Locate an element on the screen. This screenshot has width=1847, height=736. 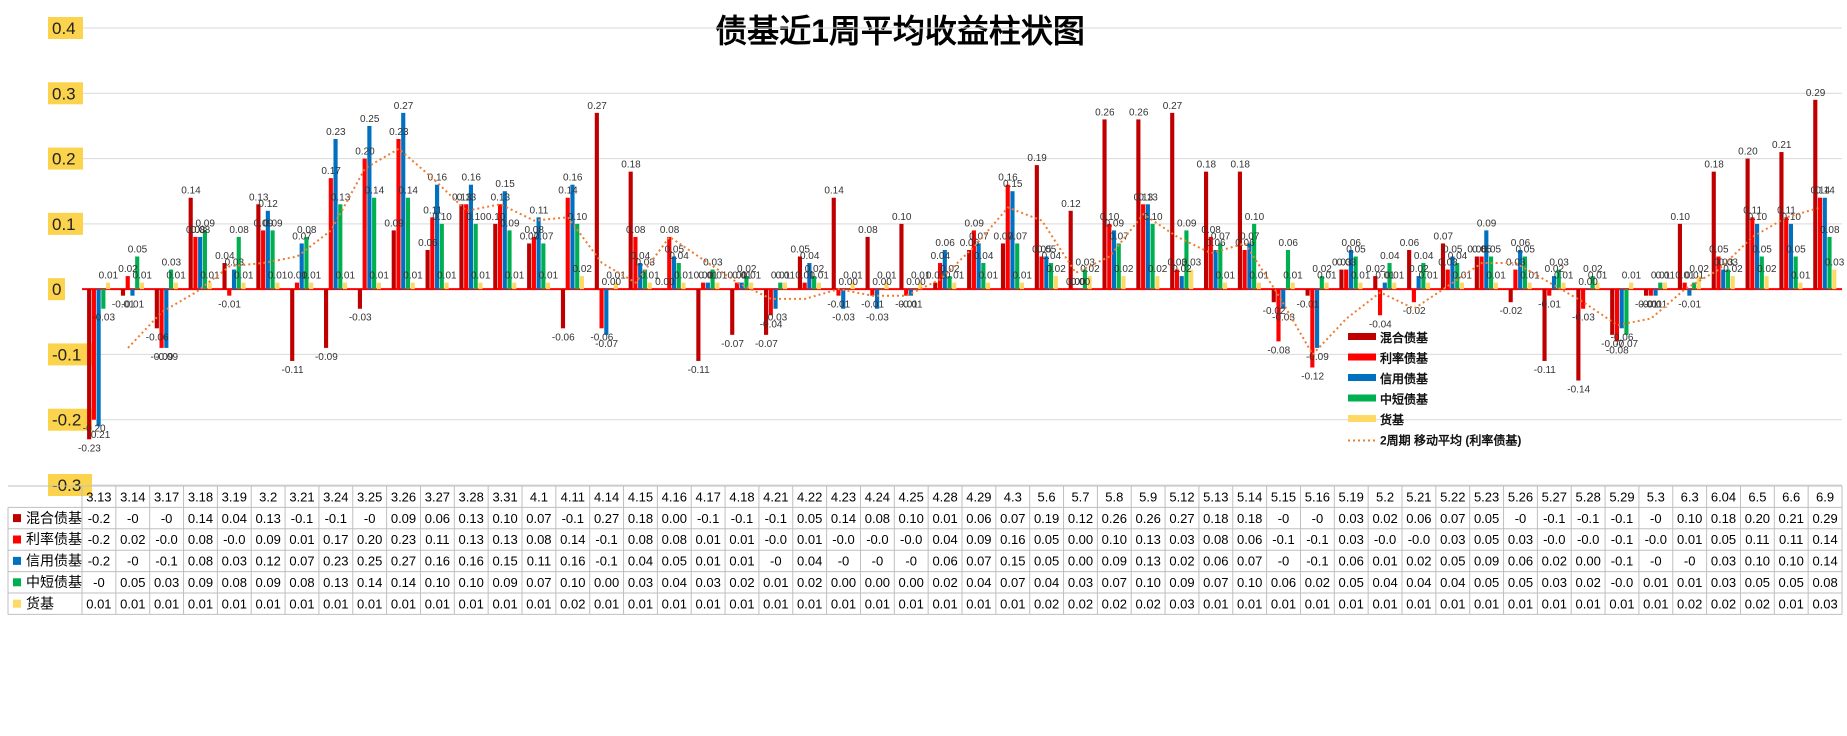
data-label: 0.27 is located at coordinates (1173, 106).